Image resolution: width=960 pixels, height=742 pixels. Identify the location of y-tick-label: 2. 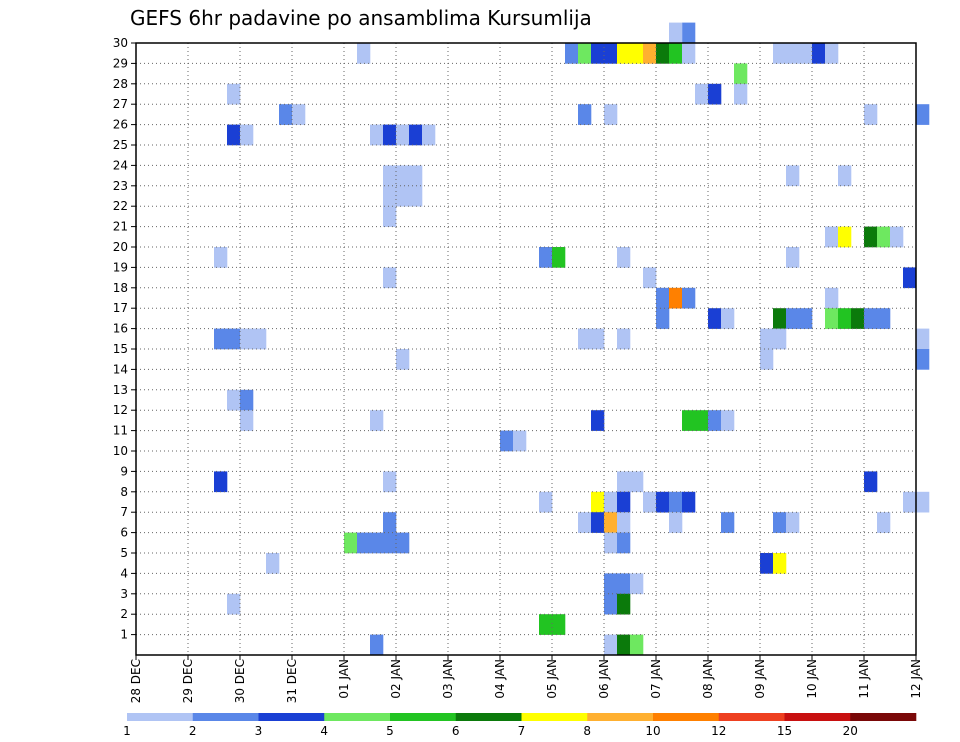
(124, 614).